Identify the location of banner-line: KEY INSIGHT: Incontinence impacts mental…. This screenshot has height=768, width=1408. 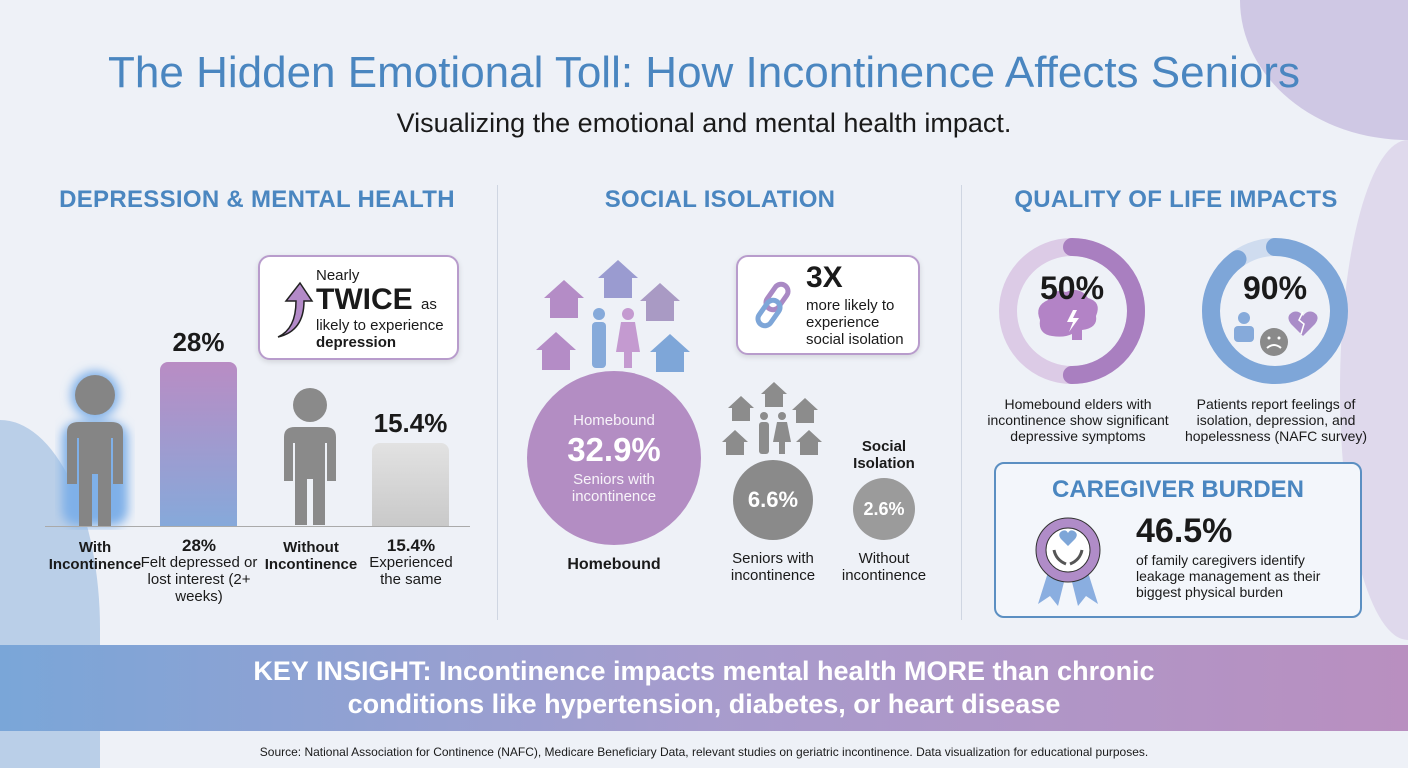
(704, 671).